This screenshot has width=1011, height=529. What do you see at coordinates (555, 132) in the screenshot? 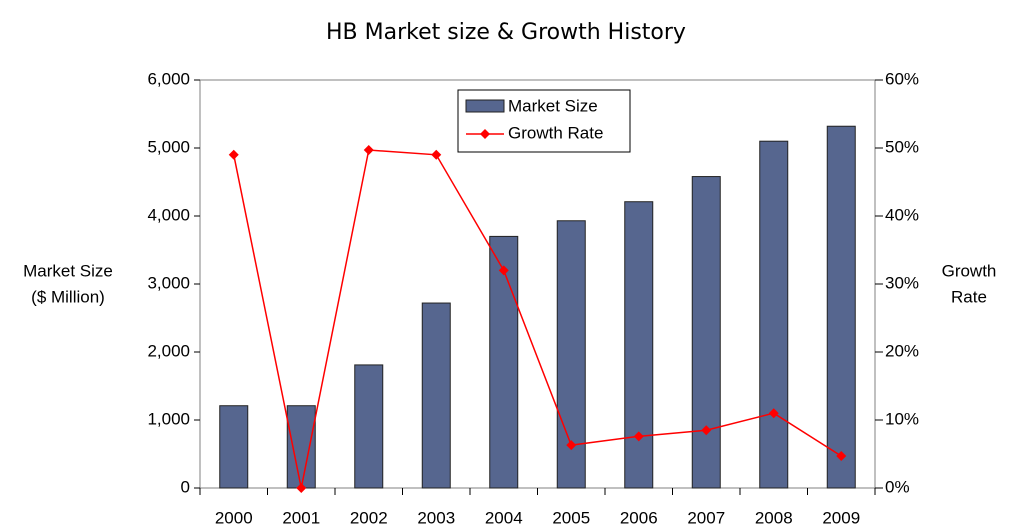
I see `legend-label: Growth Rate` at bounding box center [555, 132].